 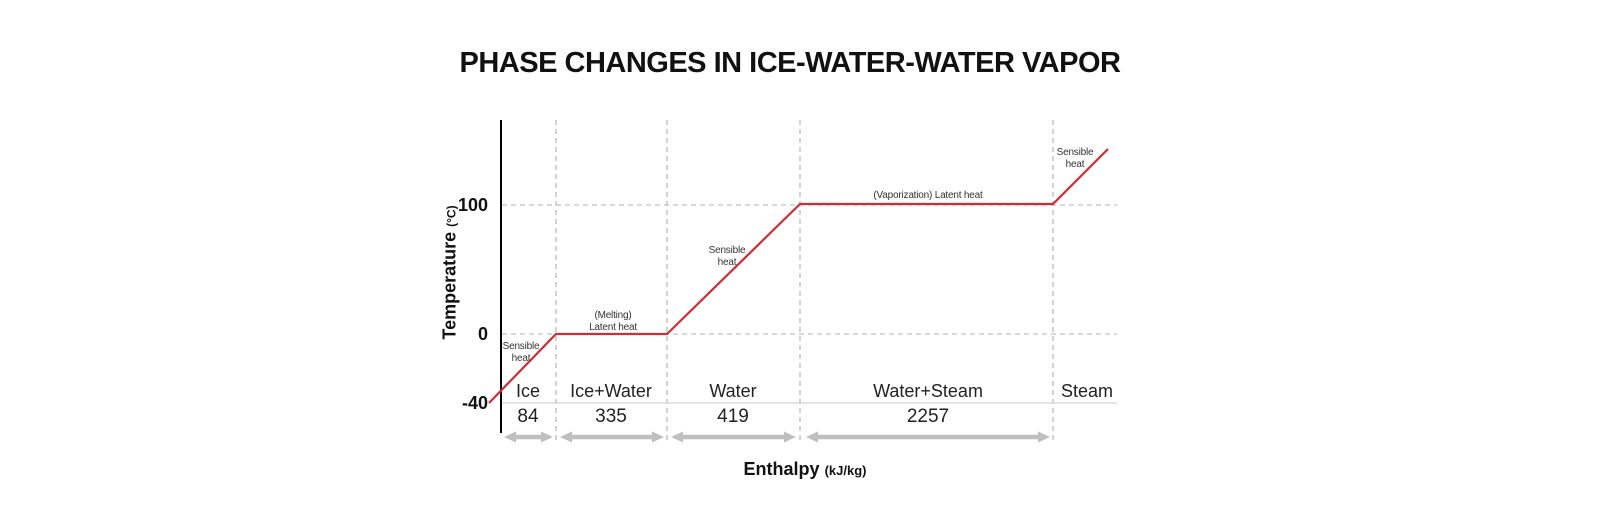 What do you see at coordinates (528, 437) in the screenshot?
I see `enthalpy-arrow-ice` at bounding box center [528, 437].